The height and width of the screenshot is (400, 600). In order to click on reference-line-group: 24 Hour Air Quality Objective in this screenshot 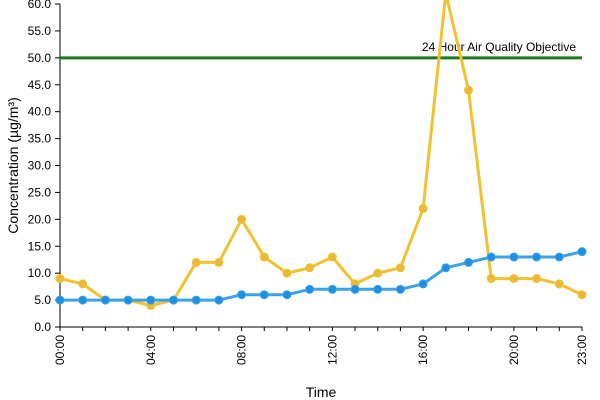, I will do `click(321, 50)`.